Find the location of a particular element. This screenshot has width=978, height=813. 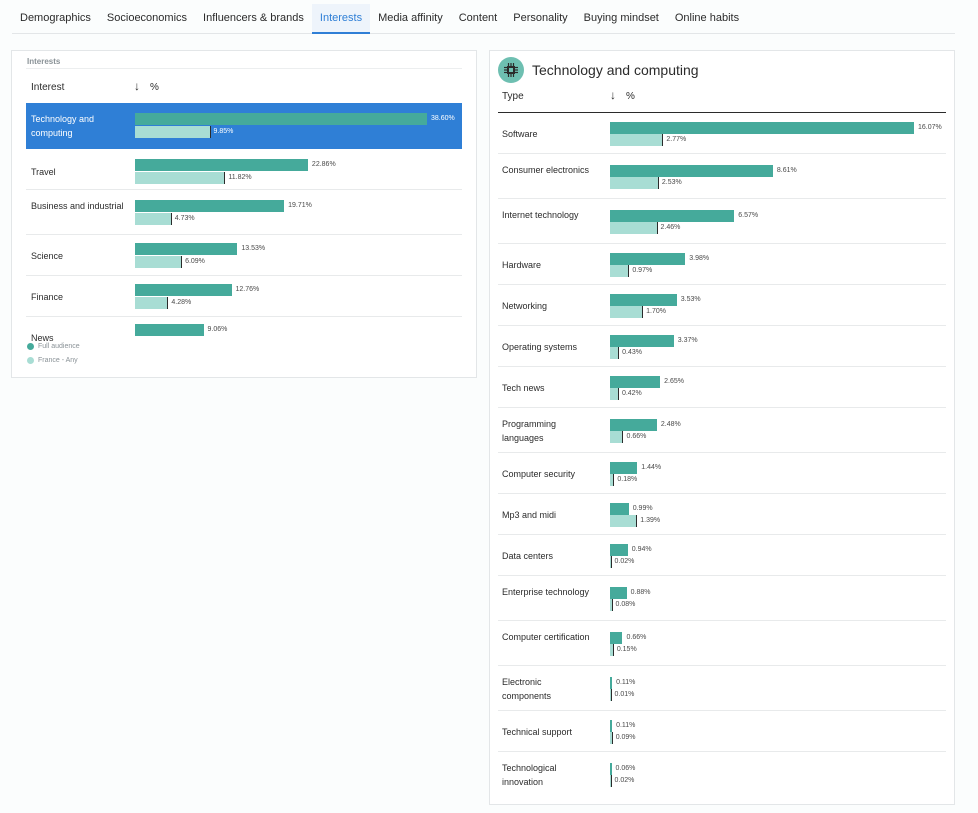

type-row-label: Software is located at coordinates (520, 133).